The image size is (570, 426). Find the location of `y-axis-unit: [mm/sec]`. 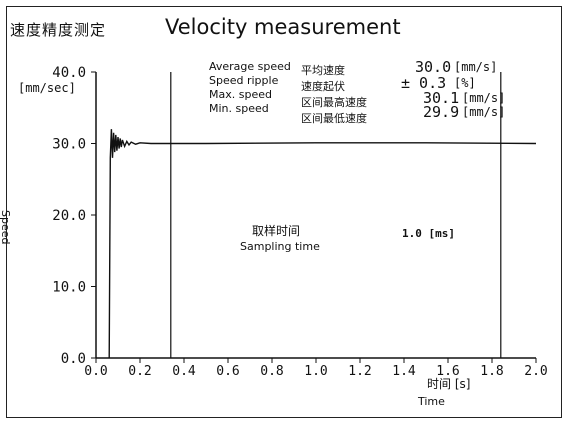

y-axis-unit: [mm/sec] is located at coordinates (47, 88).